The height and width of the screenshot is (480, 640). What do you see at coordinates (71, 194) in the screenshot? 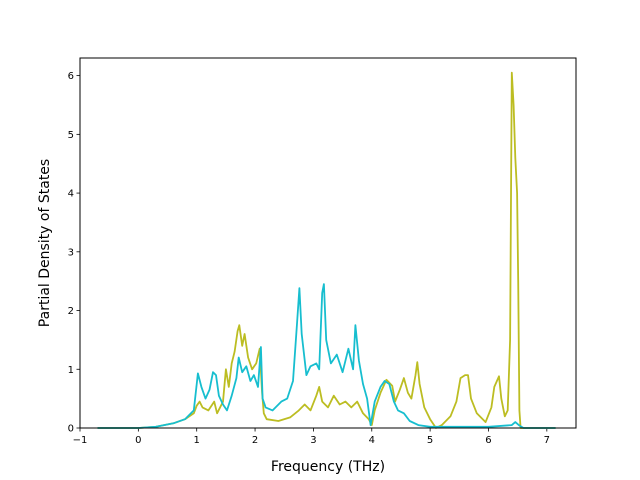
I see `y-tick-label: 4` at bounding box center [71, 194].